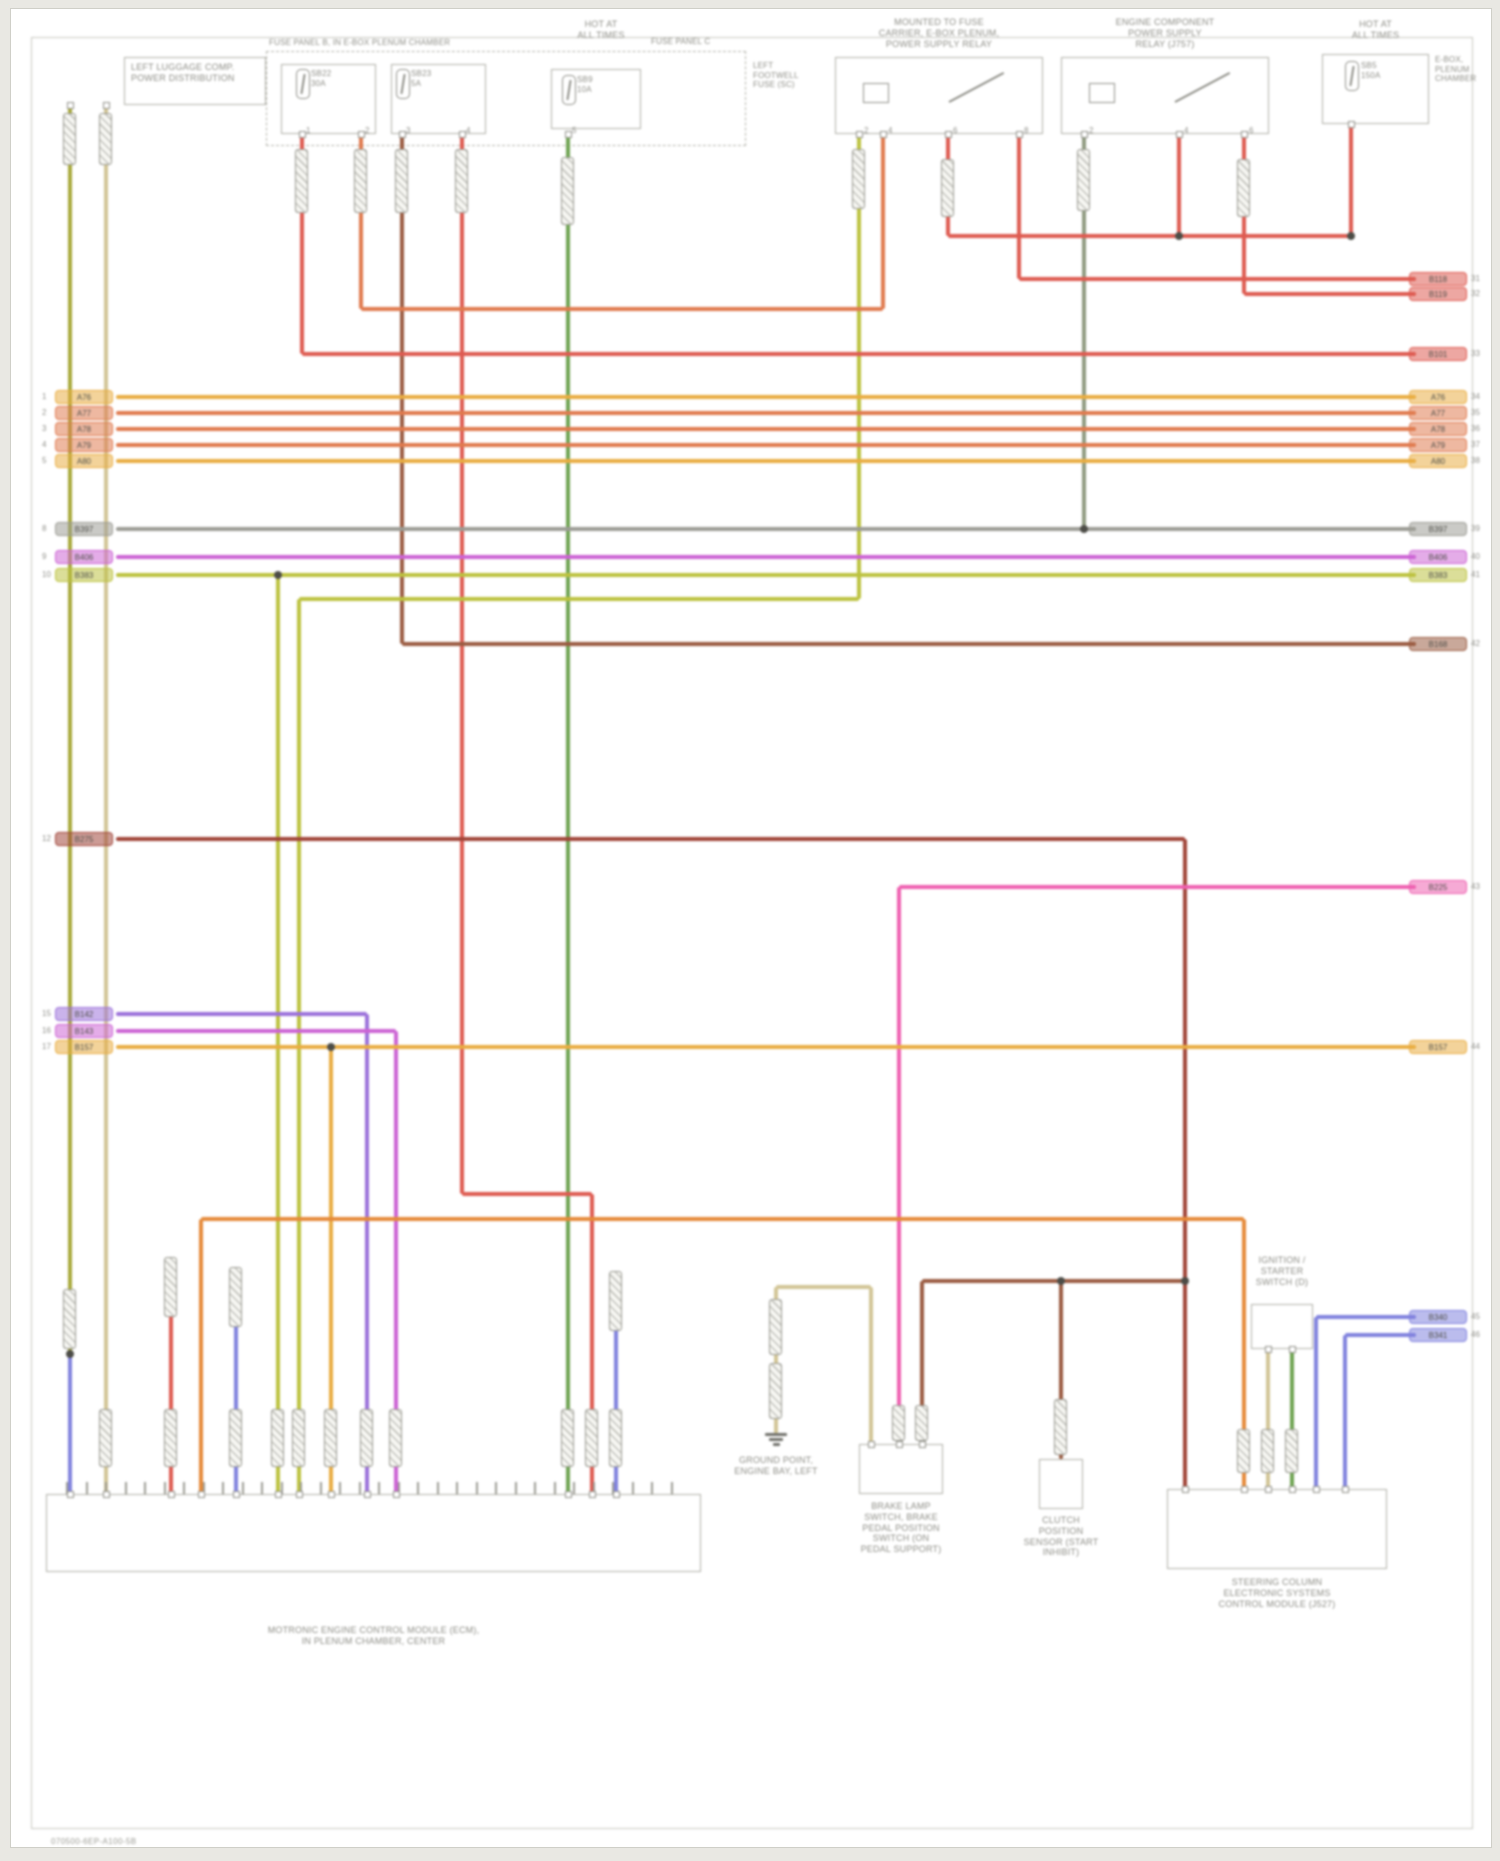 Image resolution: width=1500 pixels, height=1861 pixels. I want to click on wire-label: B341, so click(1438, 1335).